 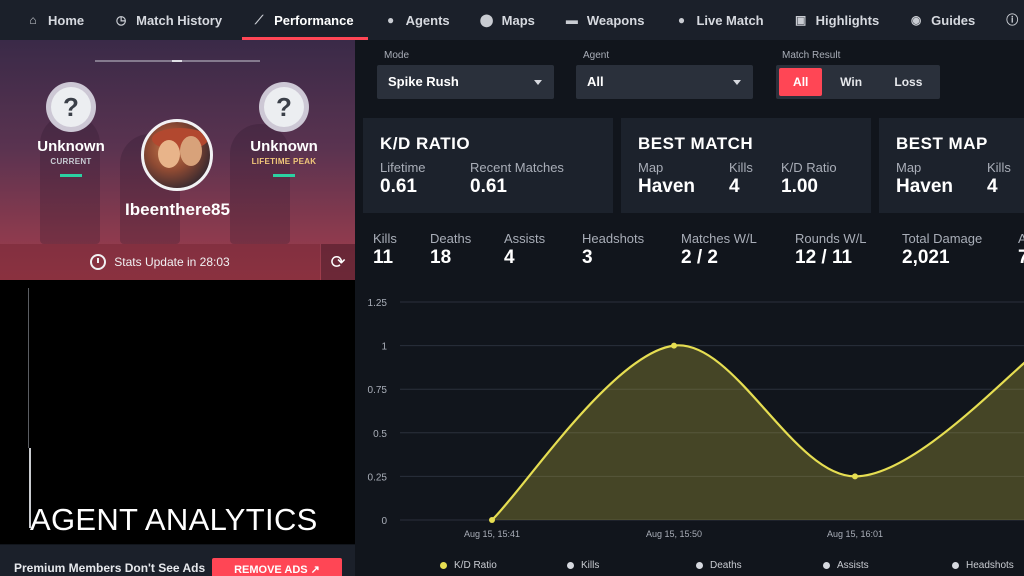 What do you see at coordinates (259, 20) in the screenshot?
I see `trend-icon: ⟋` at bounding box center [259, 20].